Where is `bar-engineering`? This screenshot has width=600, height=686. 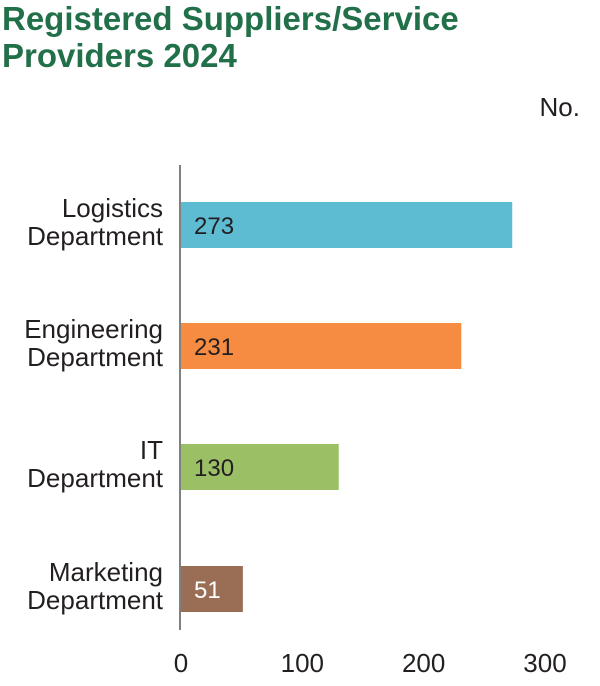 bar-engineering is located at coordinates (321, 346).